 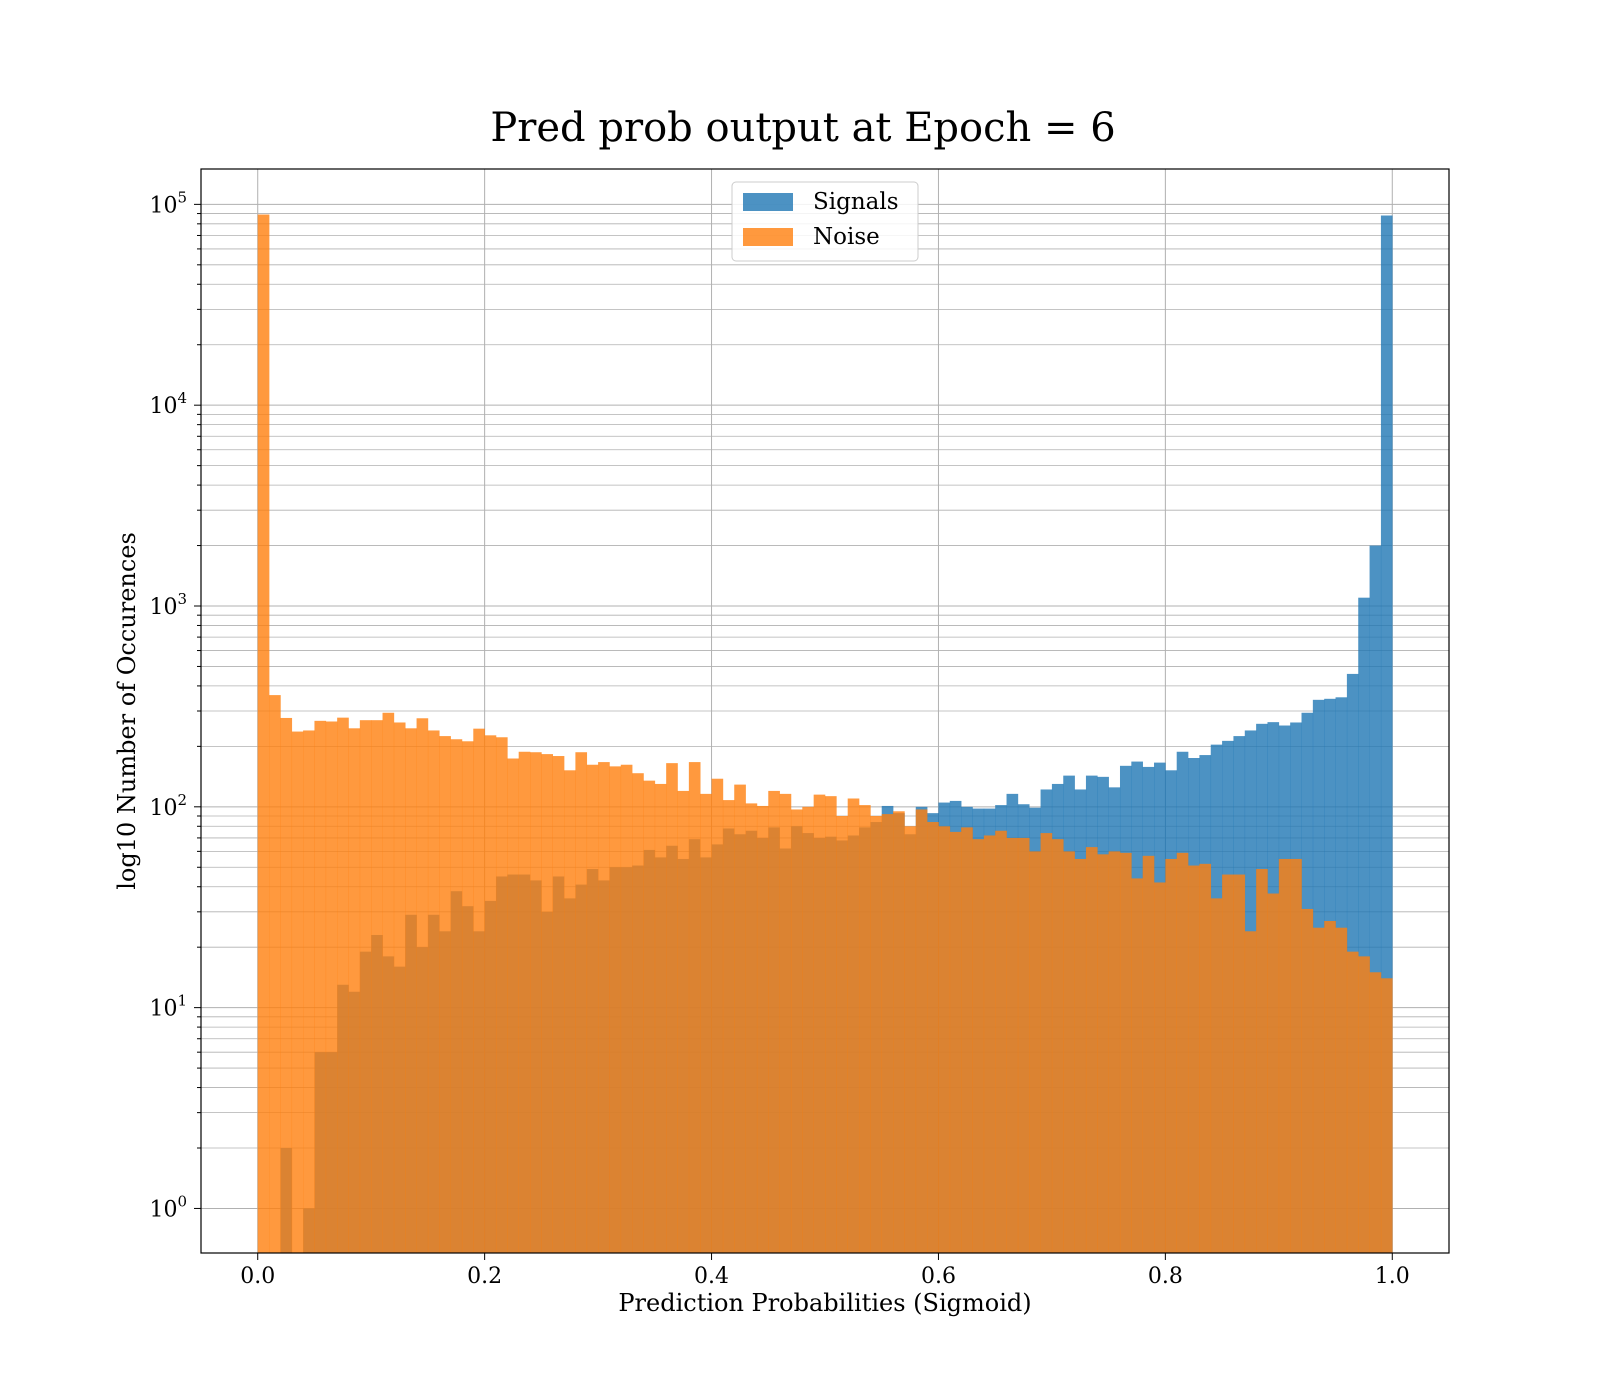 What do you see at coordinates (168, 1007) in the screenshot?
I see `y-tick-label: 10¹` at bounding box center [168, 1007].